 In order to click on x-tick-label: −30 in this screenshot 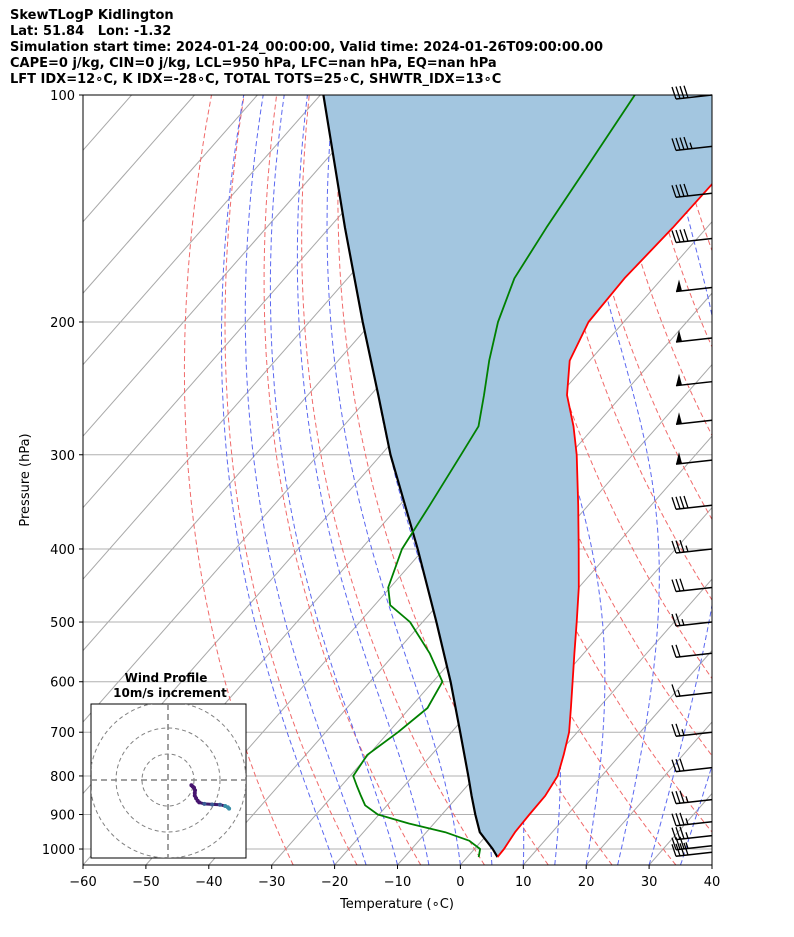, I will do `click(271, 882)`.